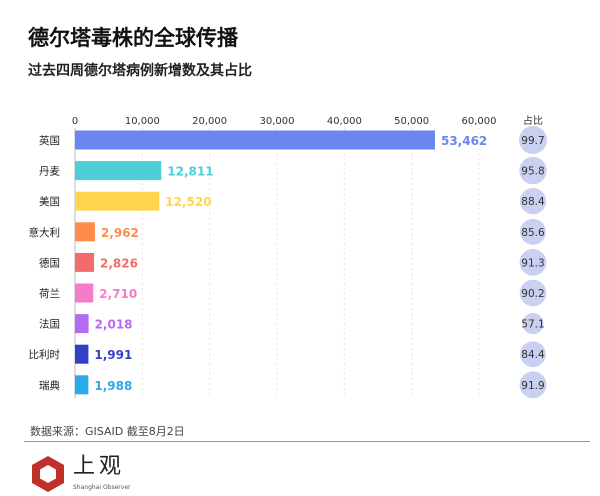  What do you see at coordinates (209, 121) in the screenshot?
I see `x-tick-label: 20,000` at bounding box center [209, 121].